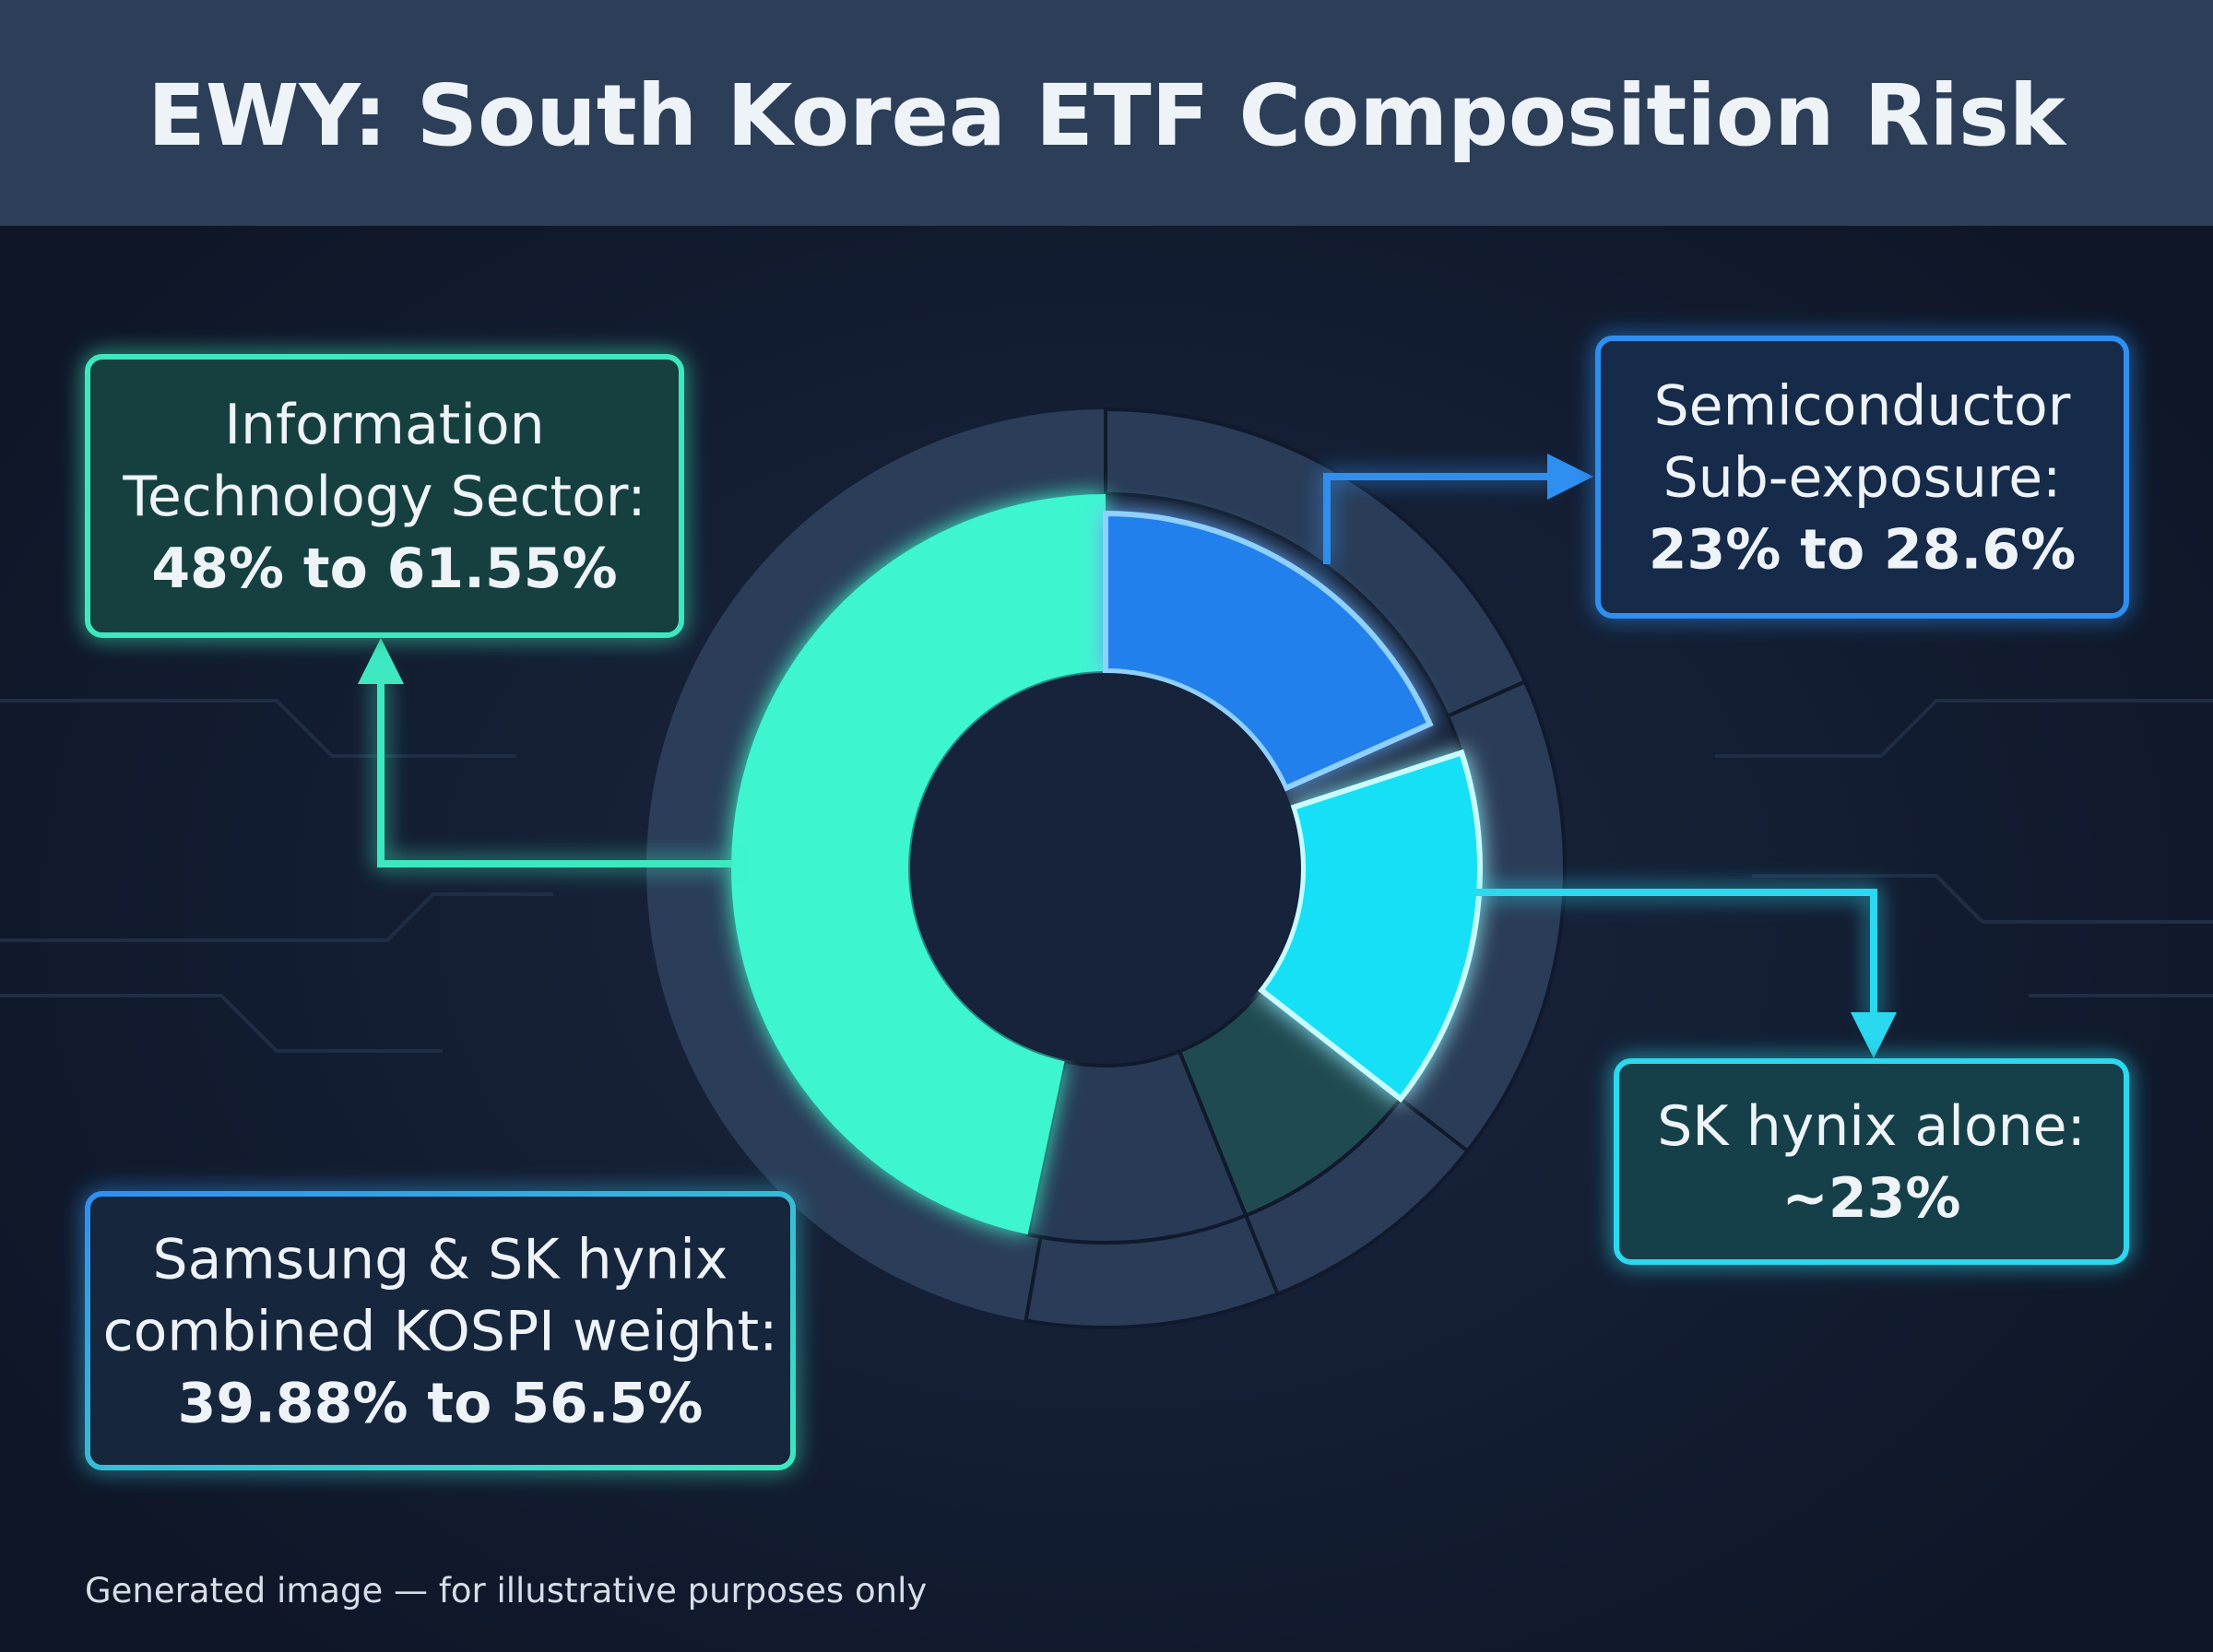 Image resolution: width=2213 pixels, height=1652 pixels. What do you see at coordinates (1107, 115) in the screenshot?
I see `title: EWY: South Korea ETF Composition Risk` at bounding box center [1107, 115].